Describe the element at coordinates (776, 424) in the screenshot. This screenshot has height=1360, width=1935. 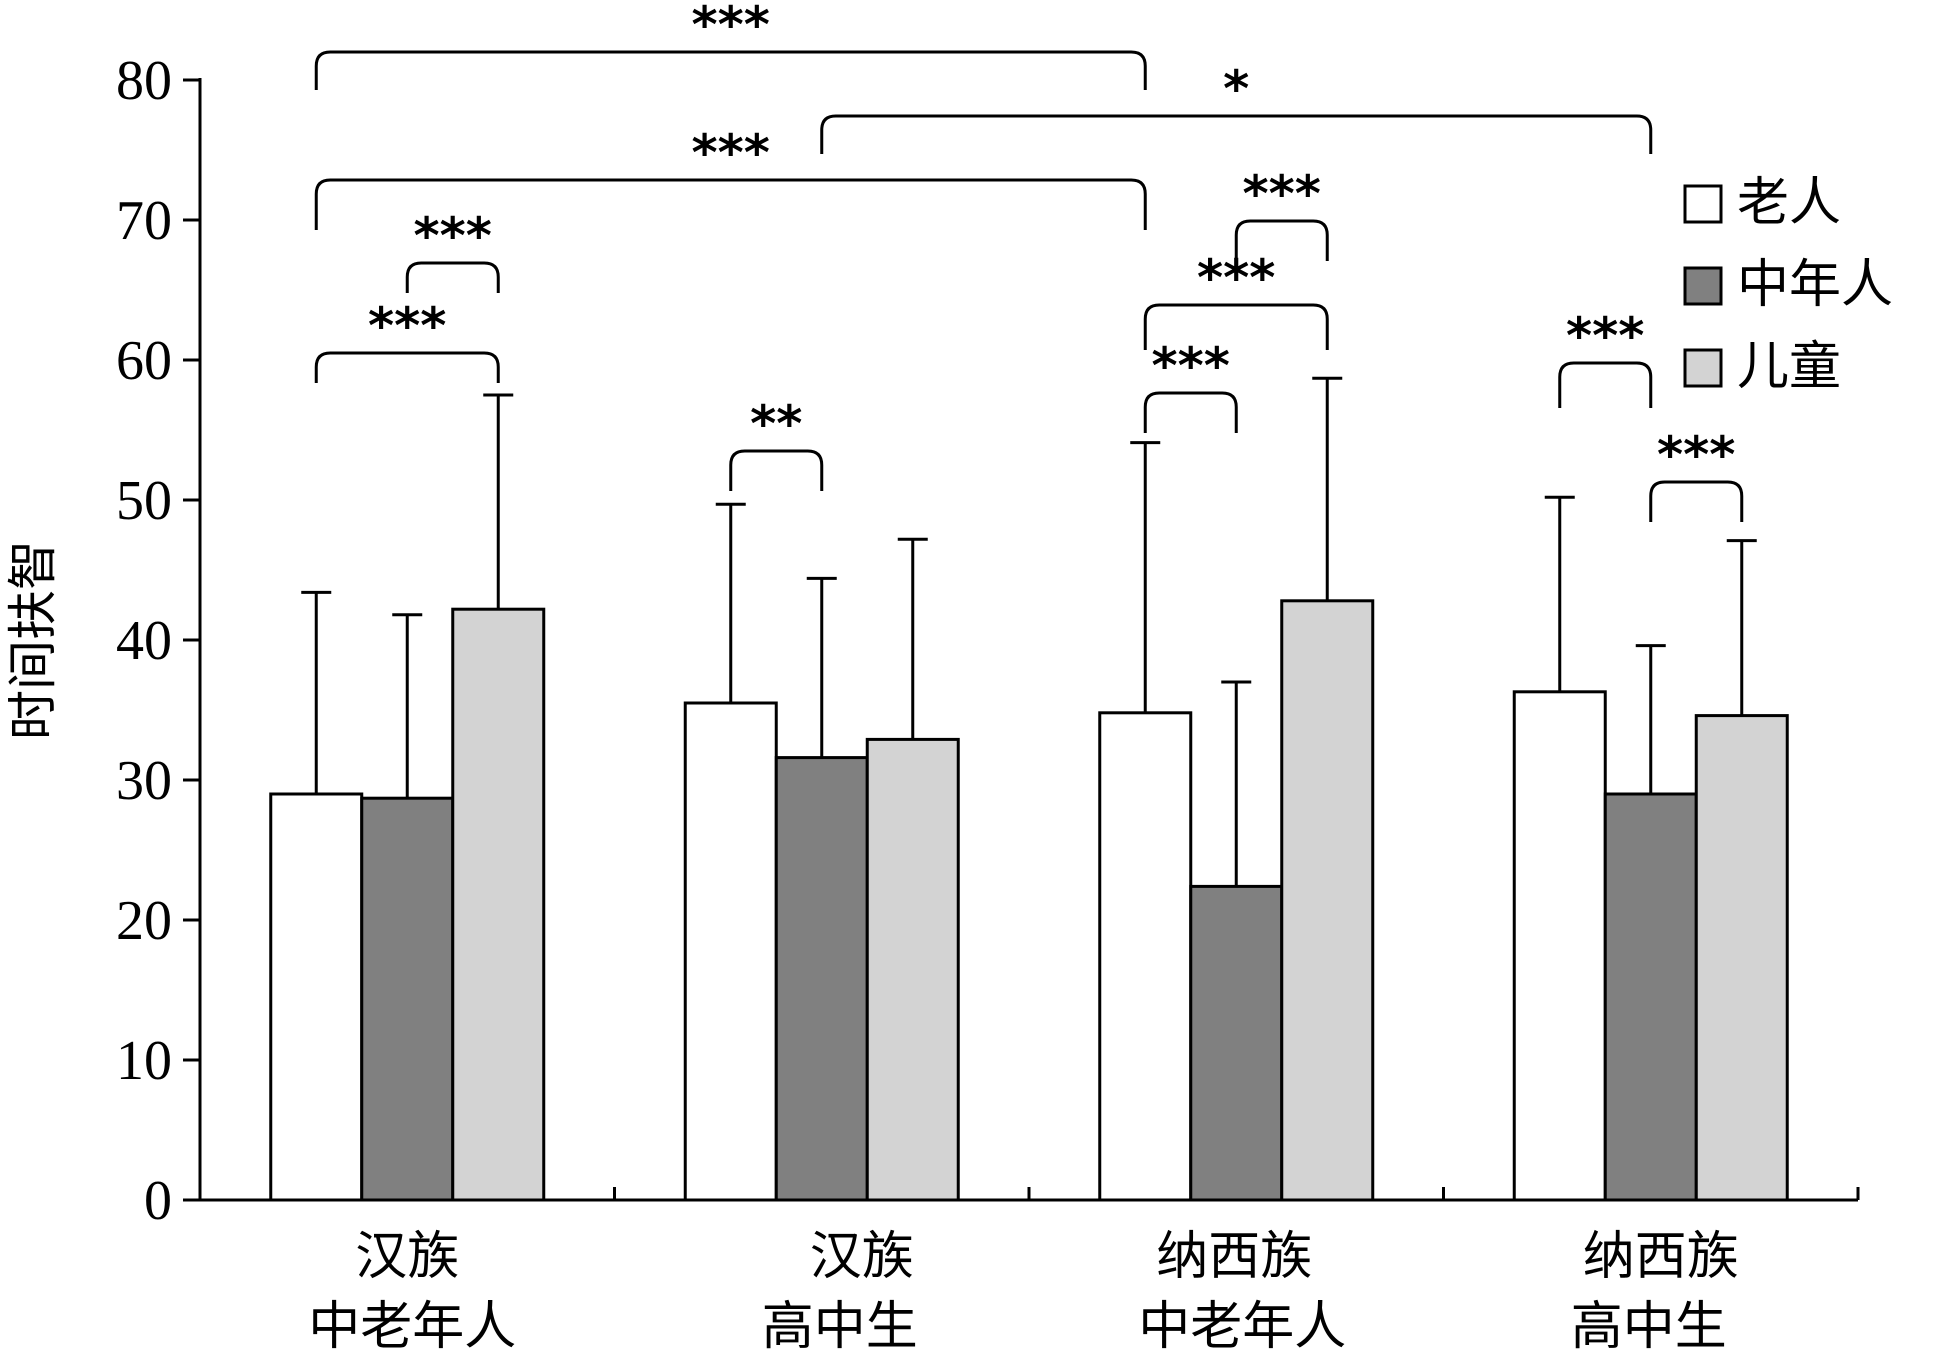
I see `significance-label: **` at that location.